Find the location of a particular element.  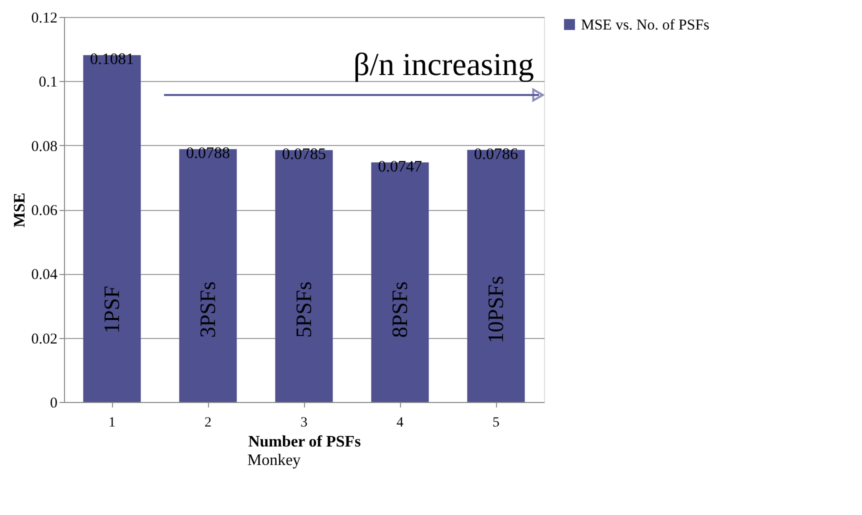

annotation: 3PSFs is located at coordinates (207, 309).